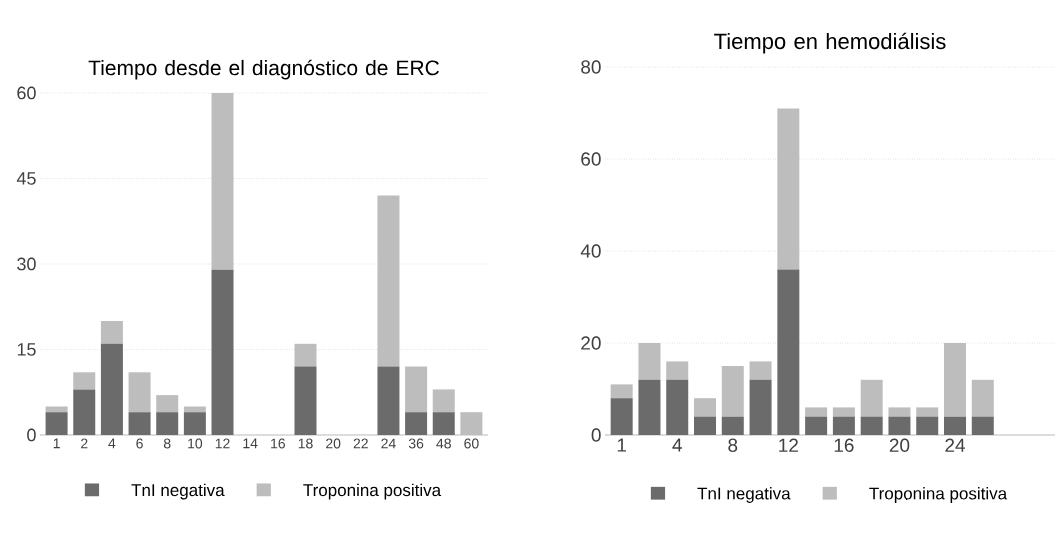  Describe the element at coordinates (250, 443) in the screenshot. I see `x-tick-label: 14` at that location.